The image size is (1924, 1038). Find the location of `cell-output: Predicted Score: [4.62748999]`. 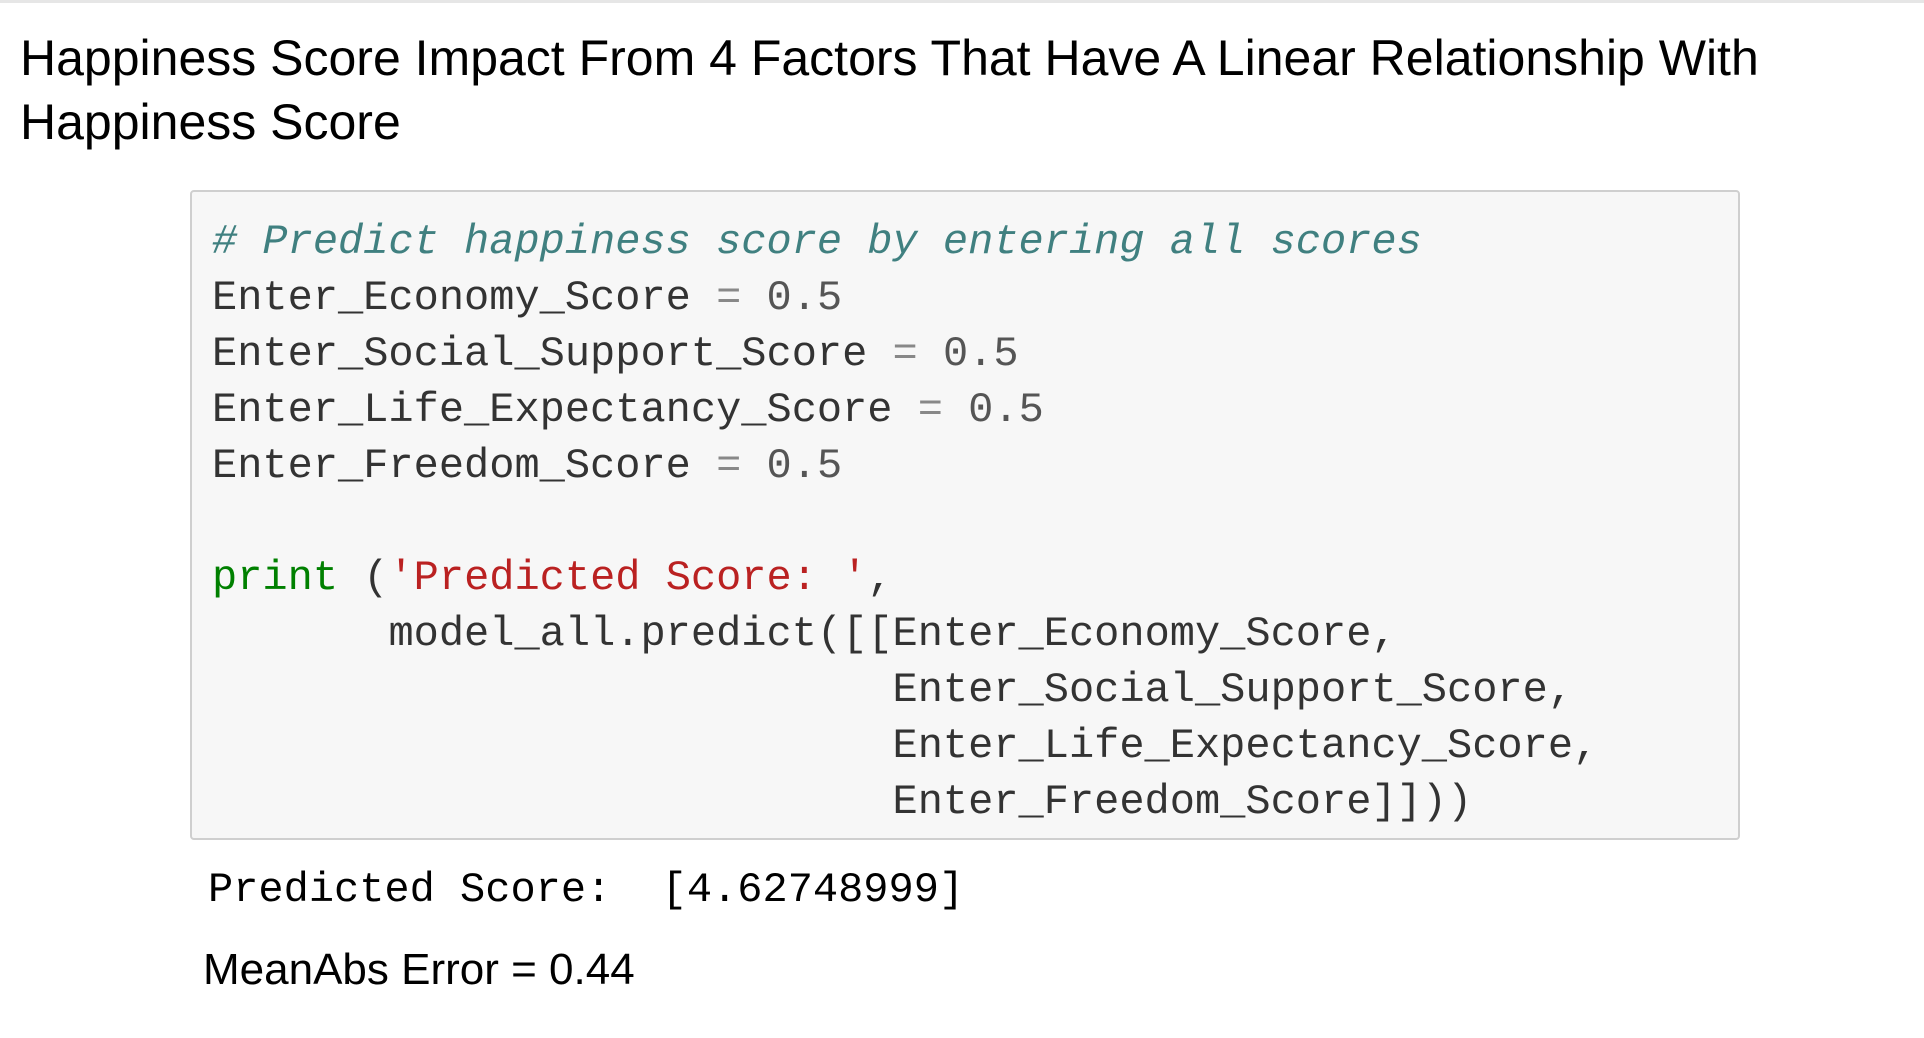

cell-output: Predicted Score: [4.62748999] is located at coordinates (586, 890).